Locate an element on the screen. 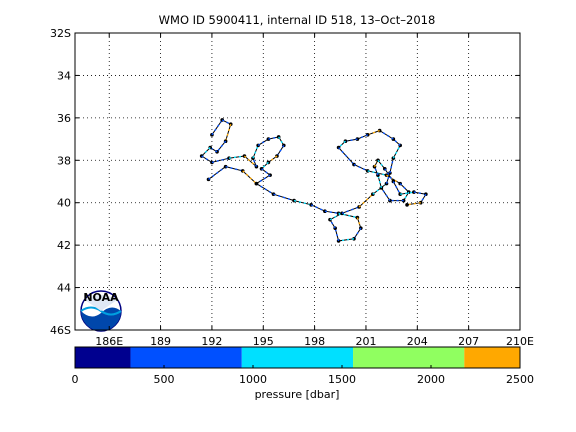 This screenshot has height=432, width=576. x-tick-label: 192 is located at coordinates (211, 341).